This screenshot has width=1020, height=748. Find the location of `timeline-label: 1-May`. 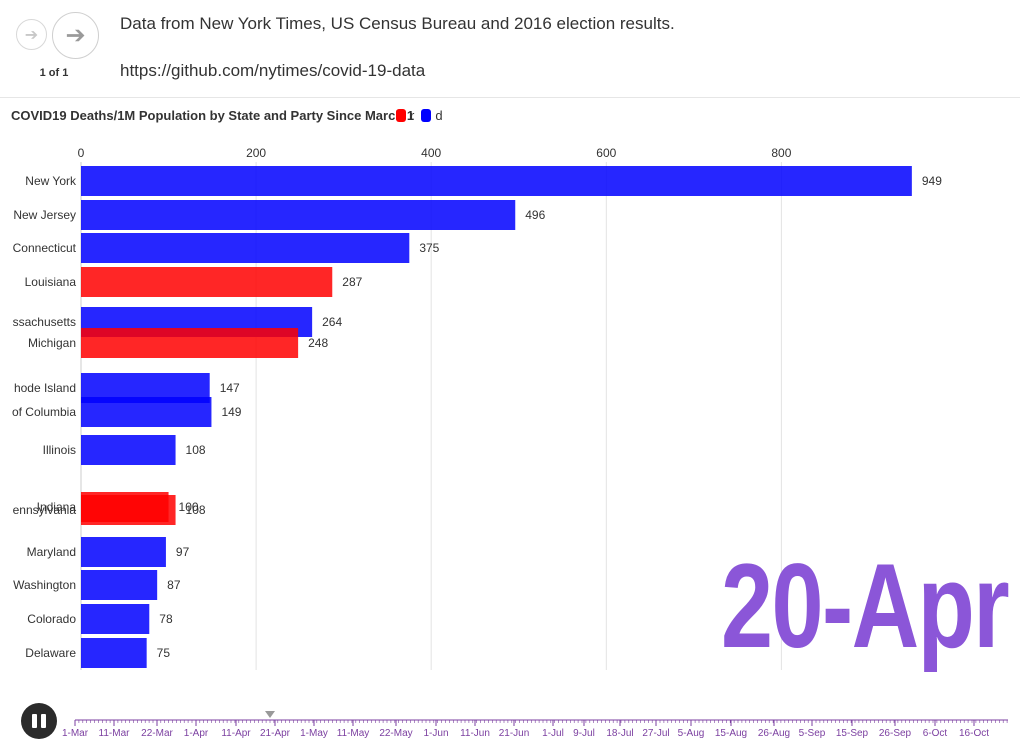

timeline-label: 1-May is located at coordinates (314, 733).